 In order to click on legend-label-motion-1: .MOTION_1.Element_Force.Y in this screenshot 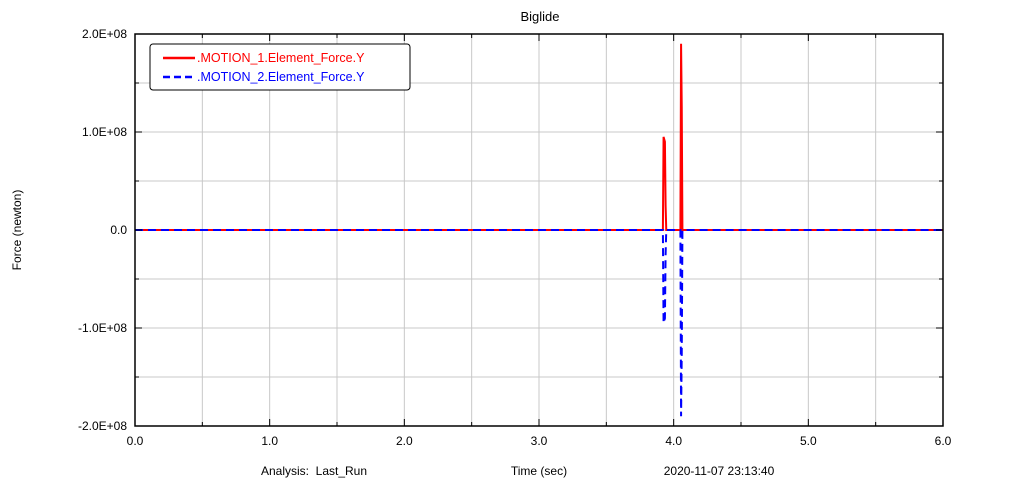, I will do `click(281, 58)`.